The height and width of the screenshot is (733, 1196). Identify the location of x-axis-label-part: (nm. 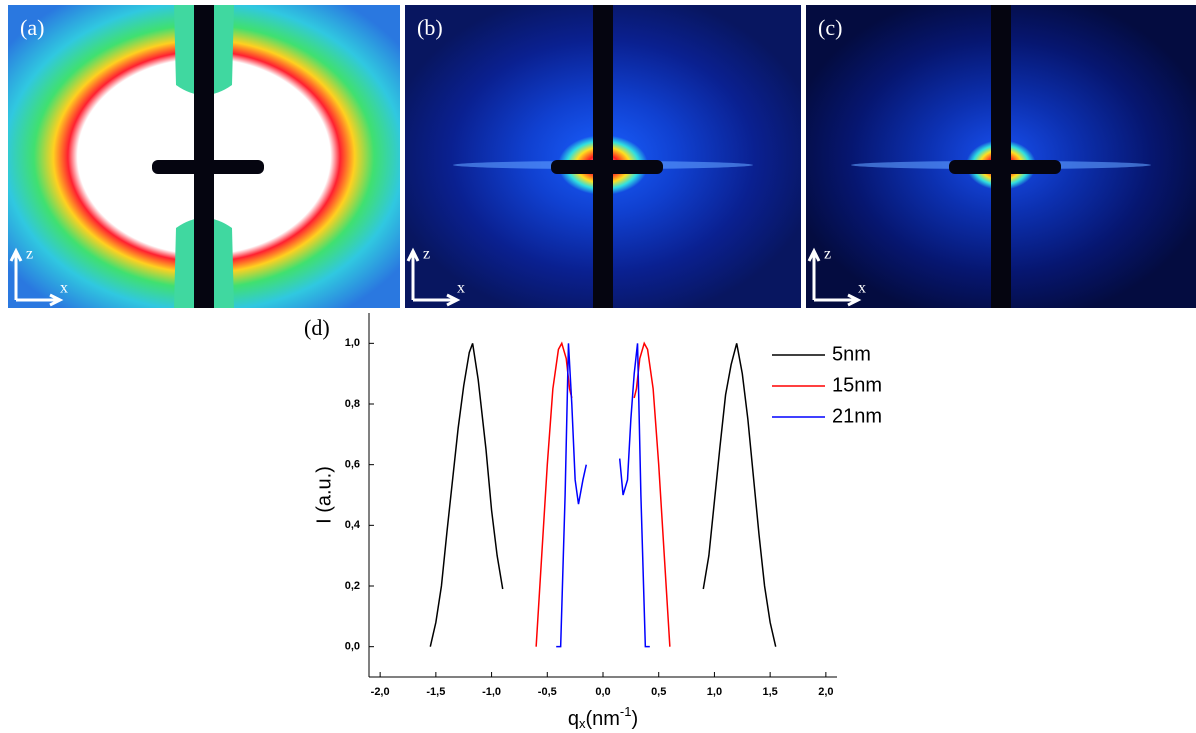
(602, 719).